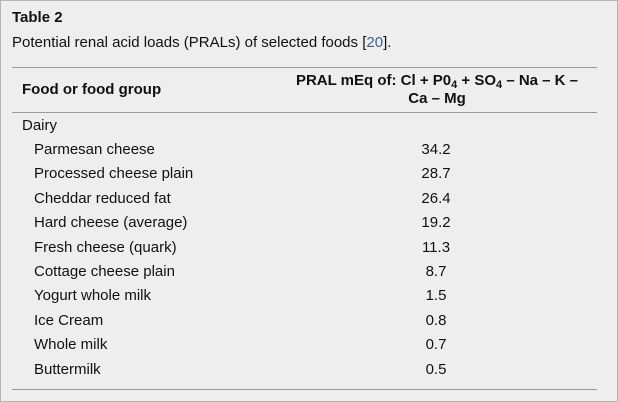  What do you see at coordinates (436, 345) in the screenshot?
I see `pral-value: 0.7` at bounding box center [436, 345].